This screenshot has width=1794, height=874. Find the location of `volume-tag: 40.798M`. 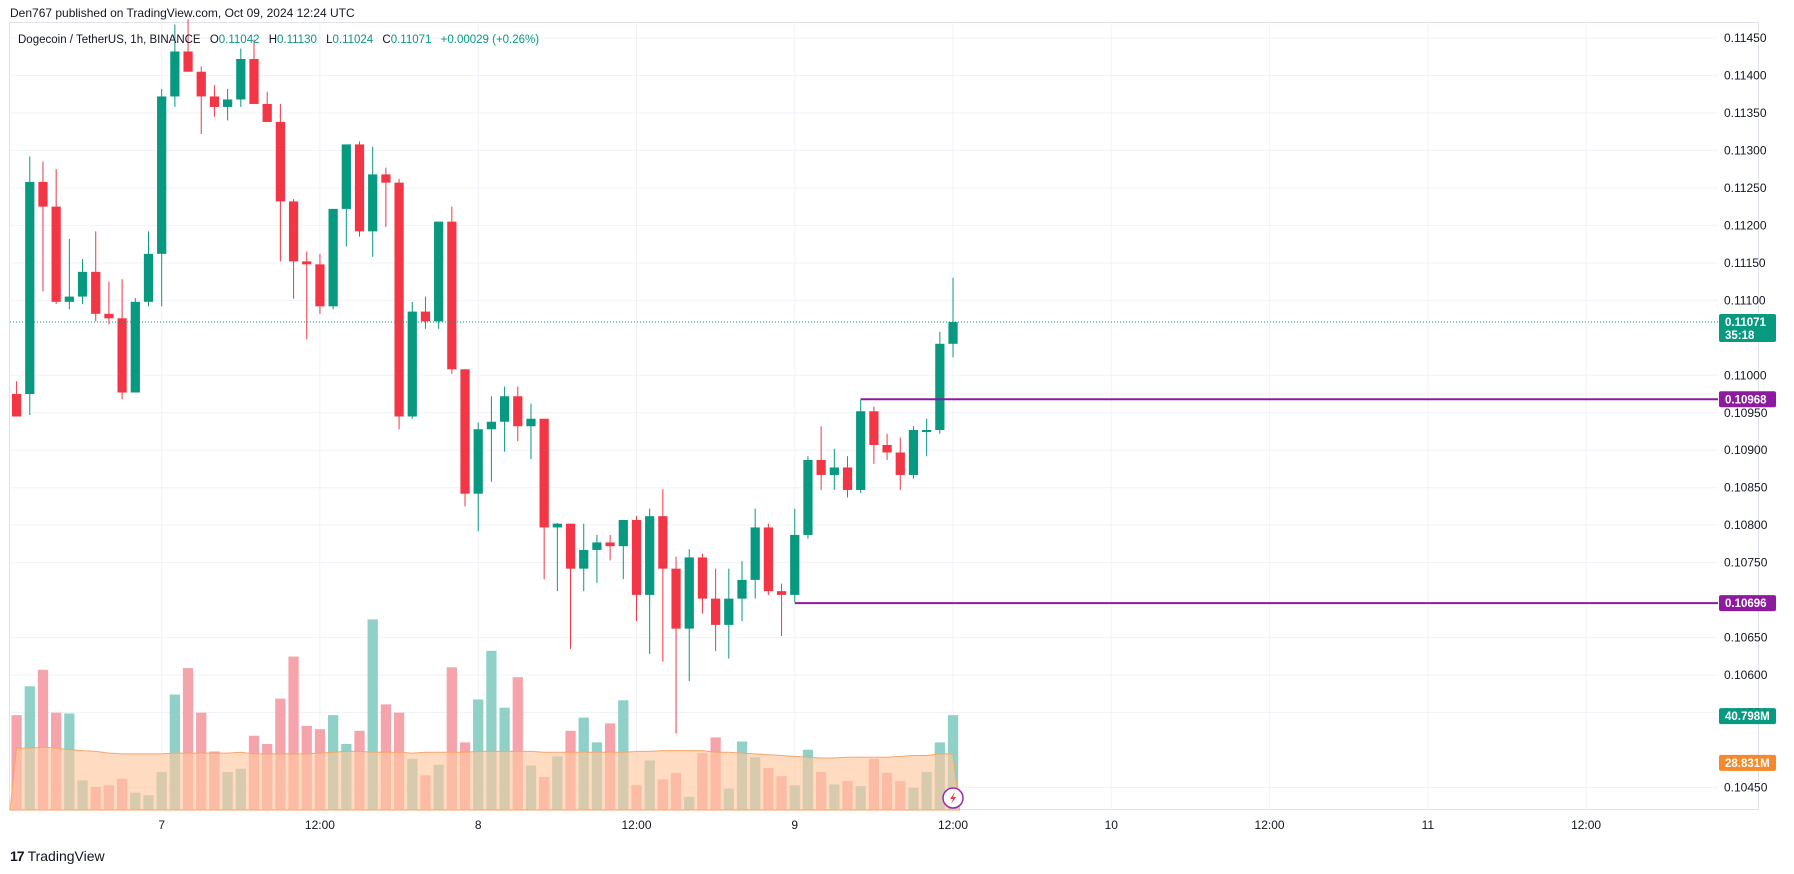

volume-tag: 40.798M is located at coordinates (1747, 716).